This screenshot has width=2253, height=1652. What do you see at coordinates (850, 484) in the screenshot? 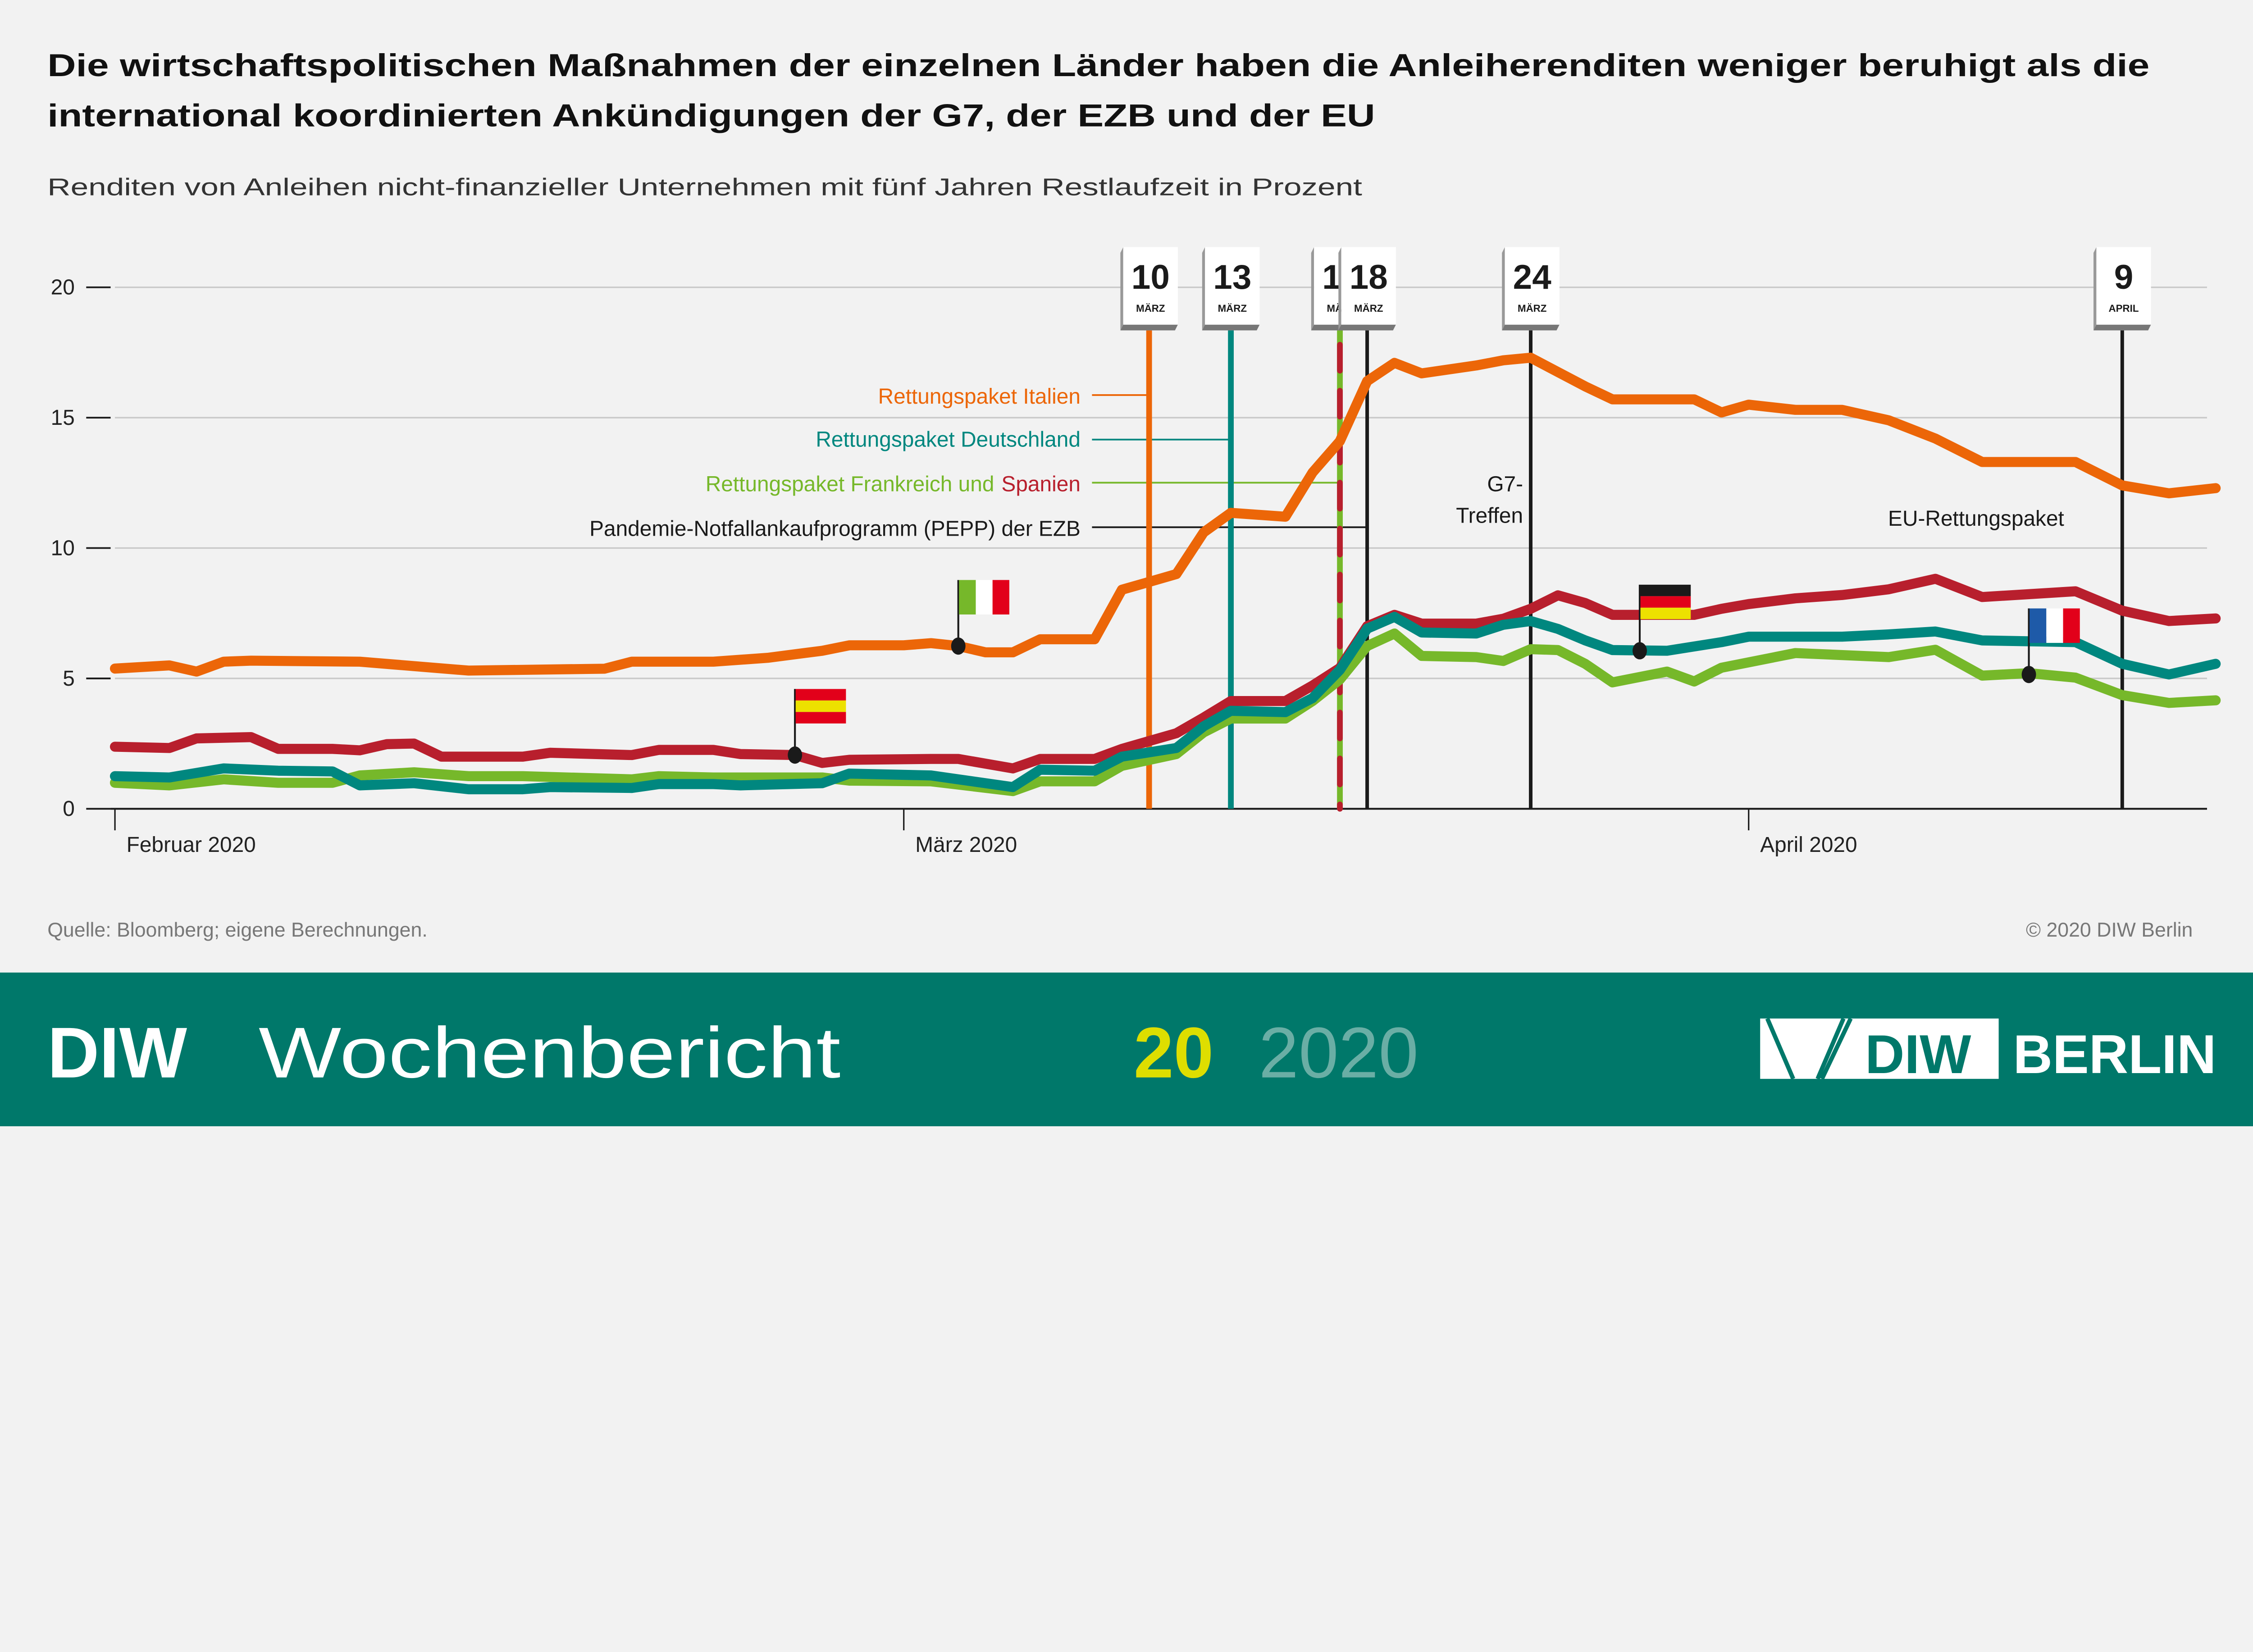
I see `annotation-frankreich: Rettungspaket Frankreich und` at bounding box center [850, 484].